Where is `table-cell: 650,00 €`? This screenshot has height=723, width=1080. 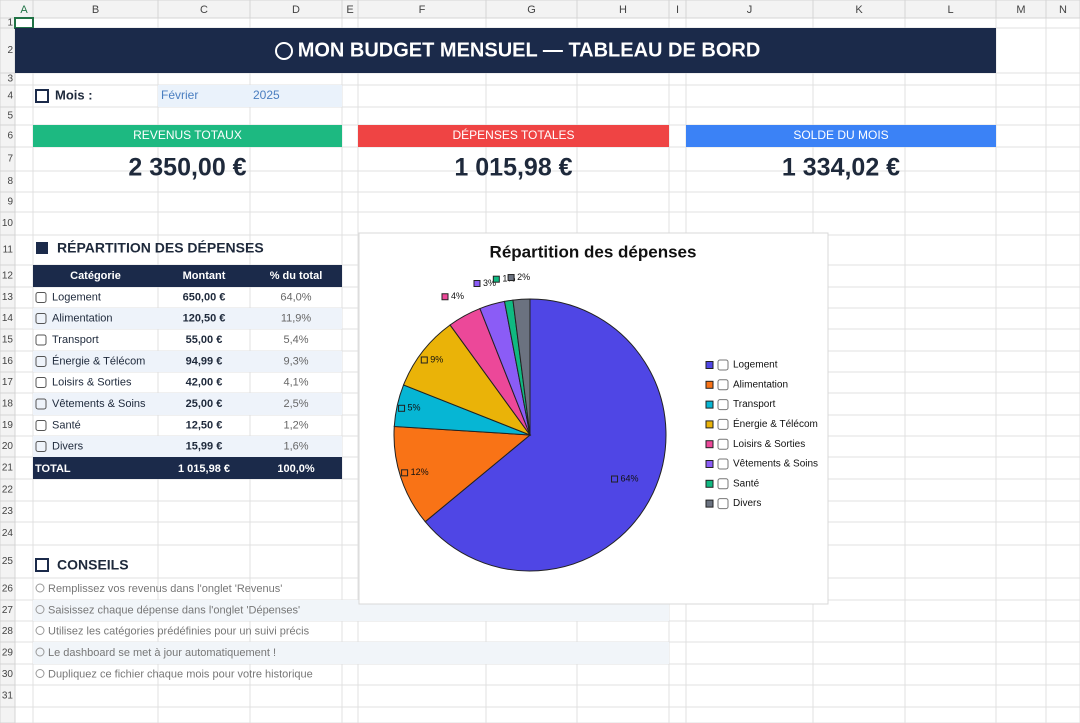 table-cell: 650,00 € is located at coordinates (204, 297).